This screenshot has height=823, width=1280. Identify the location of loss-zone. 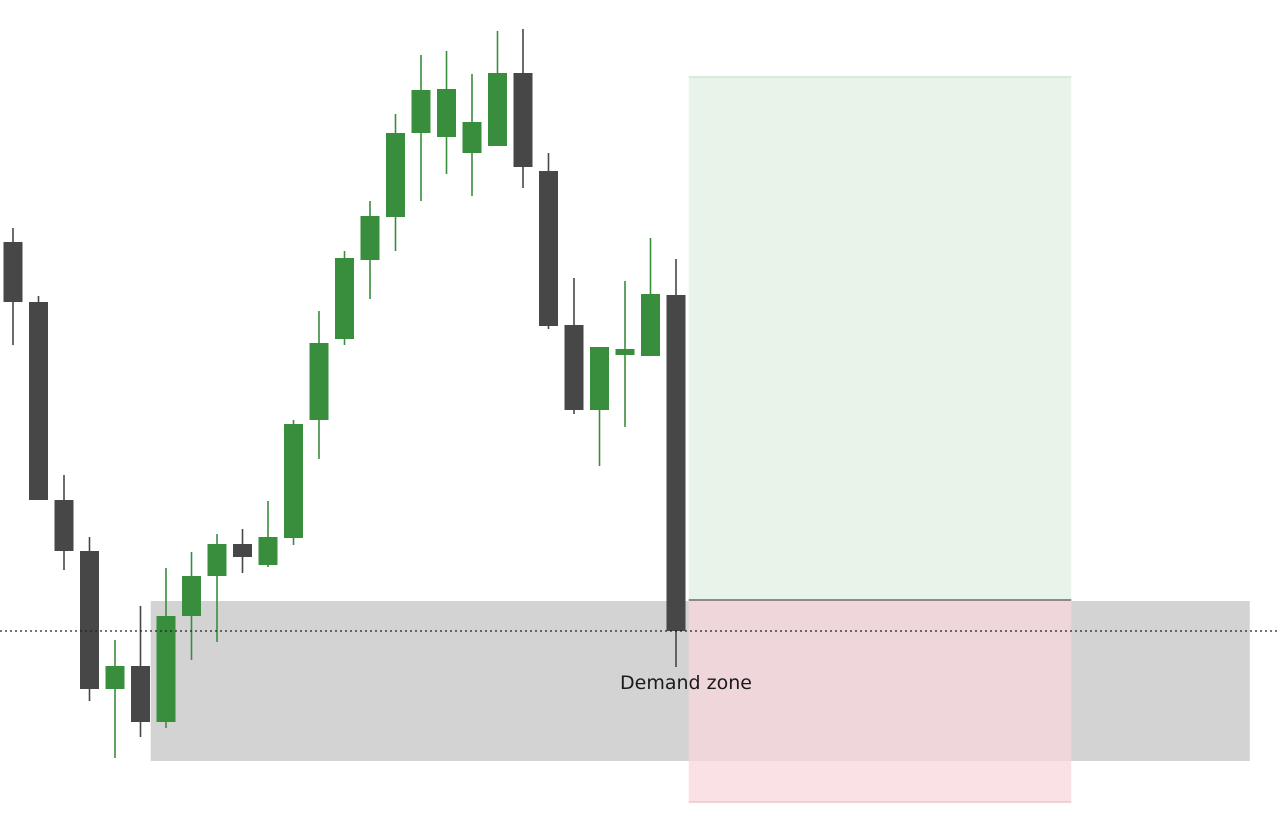
(880, 701).